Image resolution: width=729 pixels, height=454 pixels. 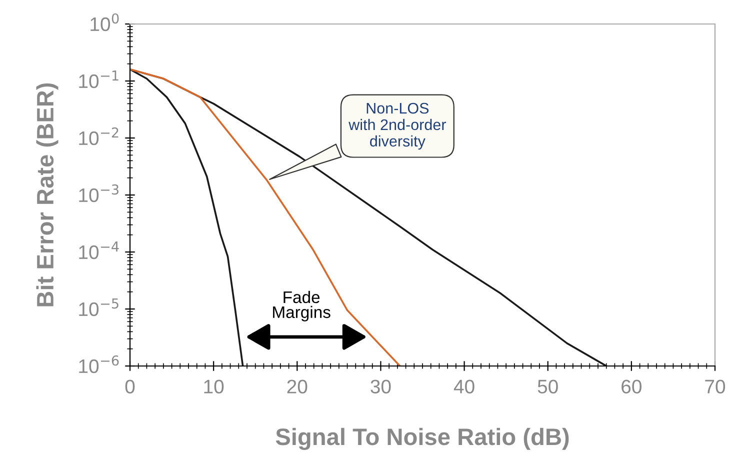 I want to click on annotation: Fade Margins, so click(x=301, y=306).